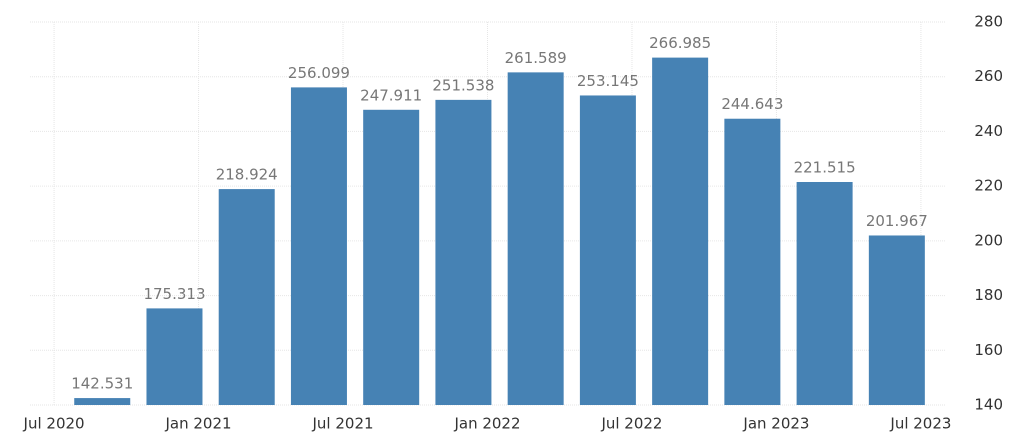  What do you see at coordinates (897, 221) in the screenshot?
I see `value-label: 201.967` at bounding box center [897, 221].